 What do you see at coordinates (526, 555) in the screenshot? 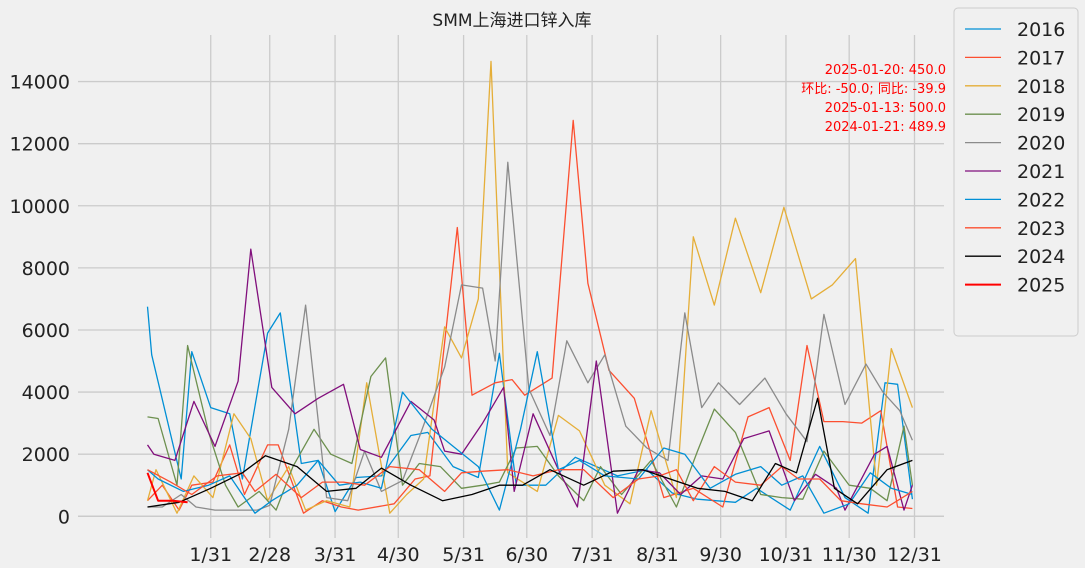
I see `x-tick-label: 6/30` at bounding box center [526, 555].